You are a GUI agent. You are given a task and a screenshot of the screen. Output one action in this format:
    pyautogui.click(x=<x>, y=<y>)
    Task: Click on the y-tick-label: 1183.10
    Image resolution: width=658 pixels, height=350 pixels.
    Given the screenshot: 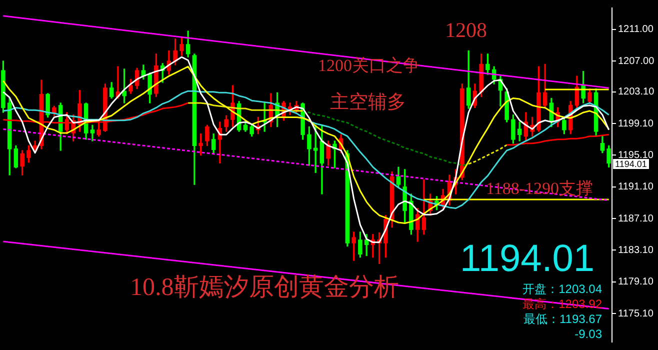 What is the action you would take?
    pyautogui.click(x=636, y=250)
    